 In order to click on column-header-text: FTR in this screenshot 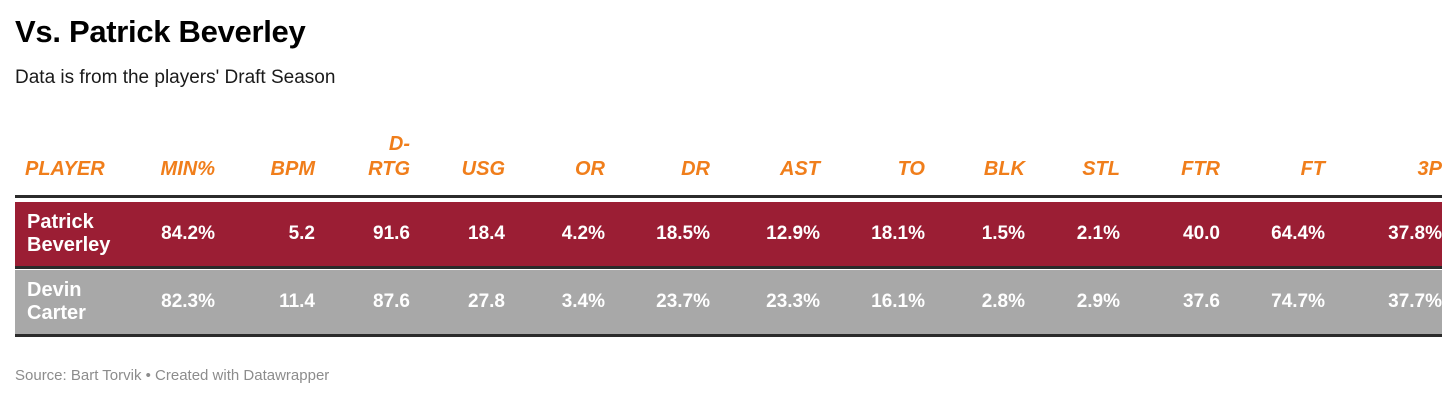, I will do `click(1200, 169)`.